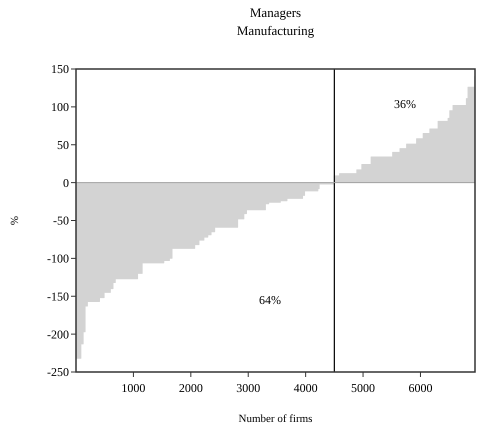 This screenshot has width=477, height=434. I want to click on x-tick-label: 3000, so click(248, 388).